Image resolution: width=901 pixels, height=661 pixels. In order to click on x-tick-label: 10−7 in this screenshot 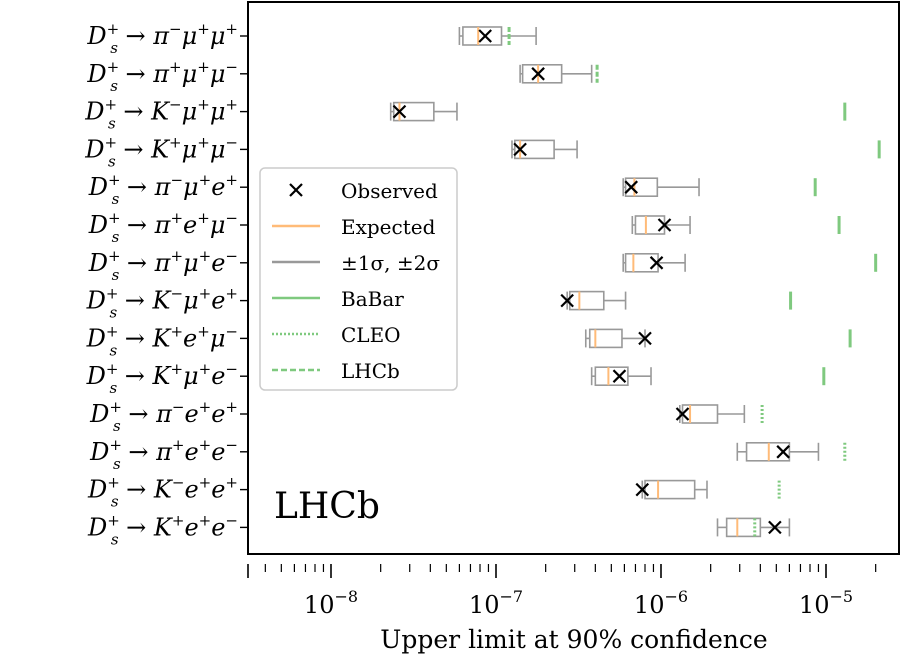, I will do `click(496, 603)`.